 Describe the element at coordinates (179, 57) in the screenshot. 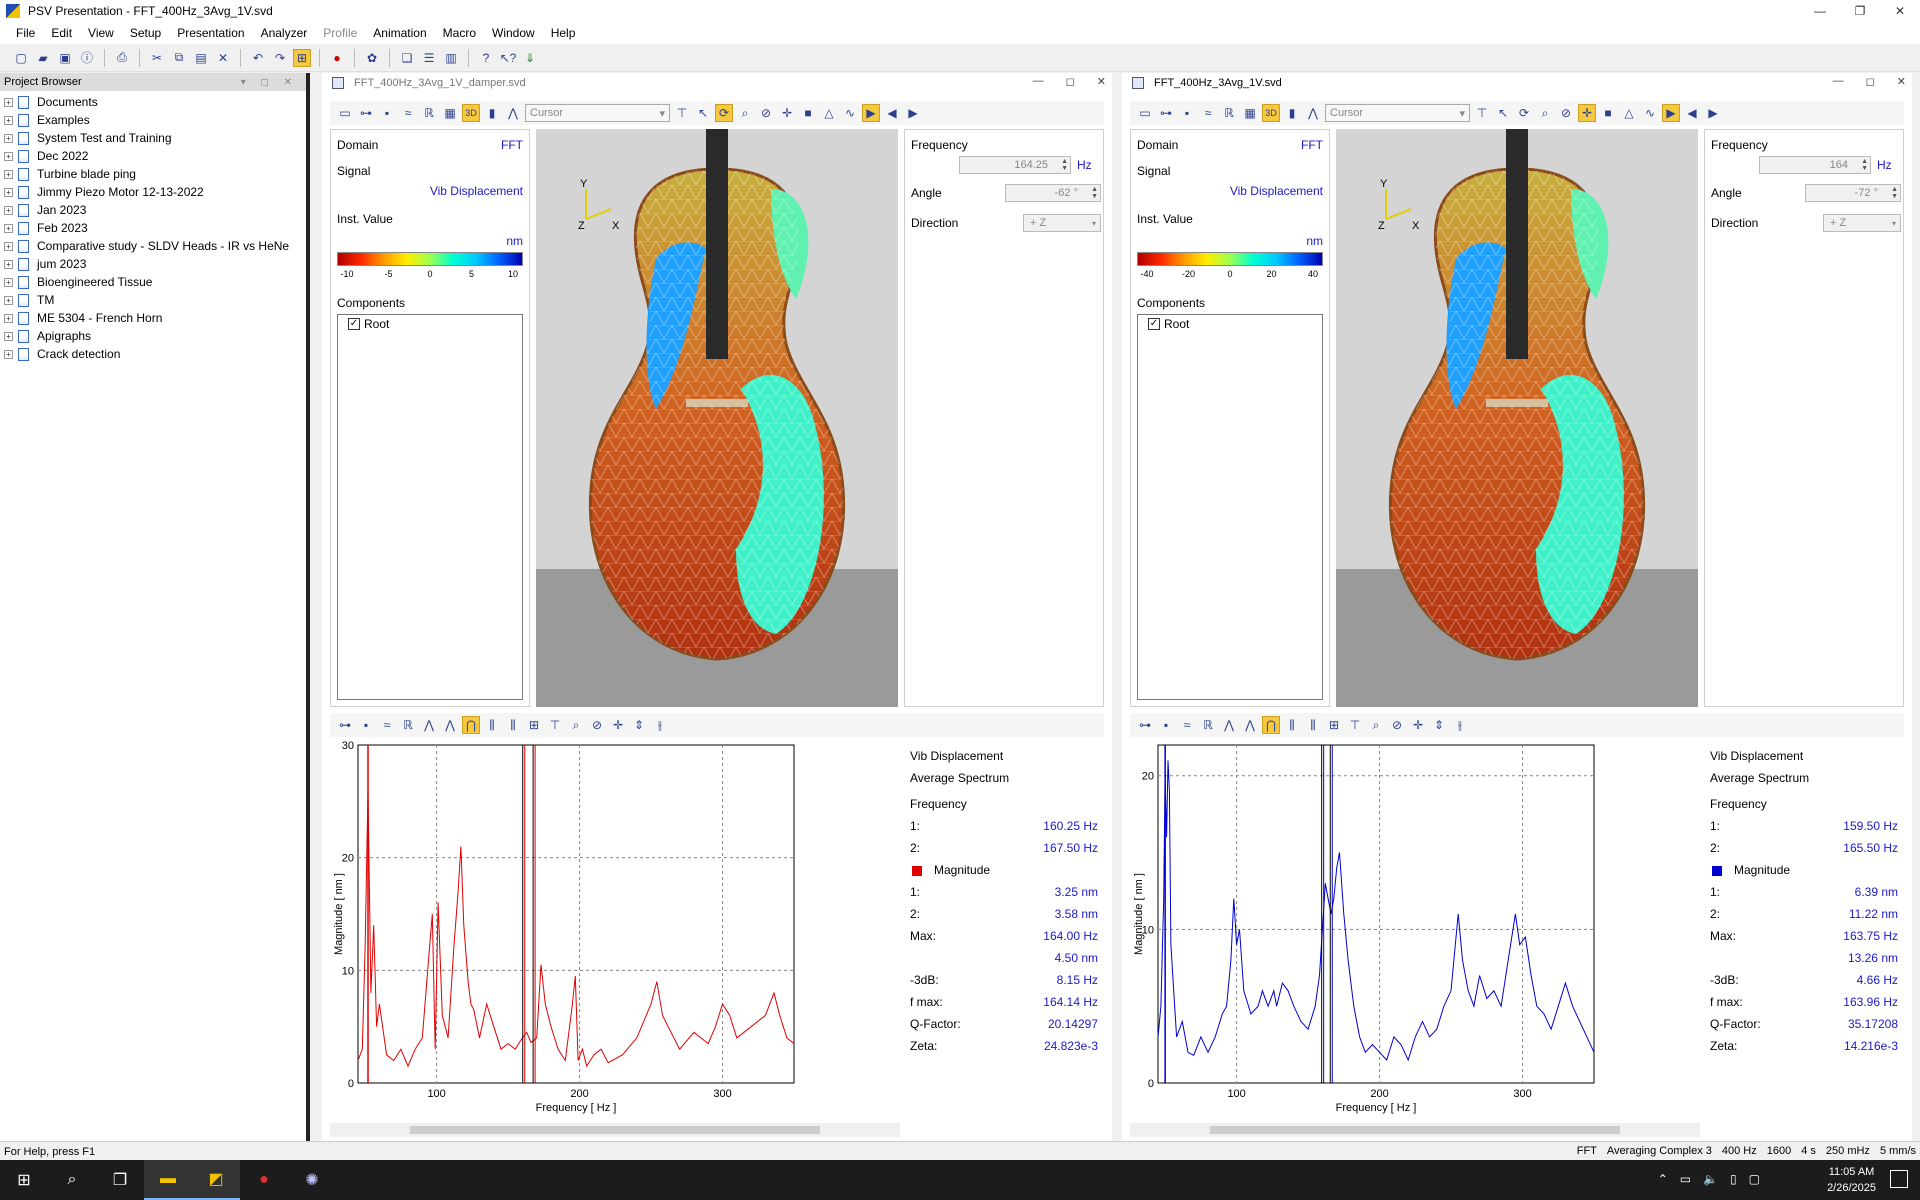

I see `copy-icon: ⧉` at that location.